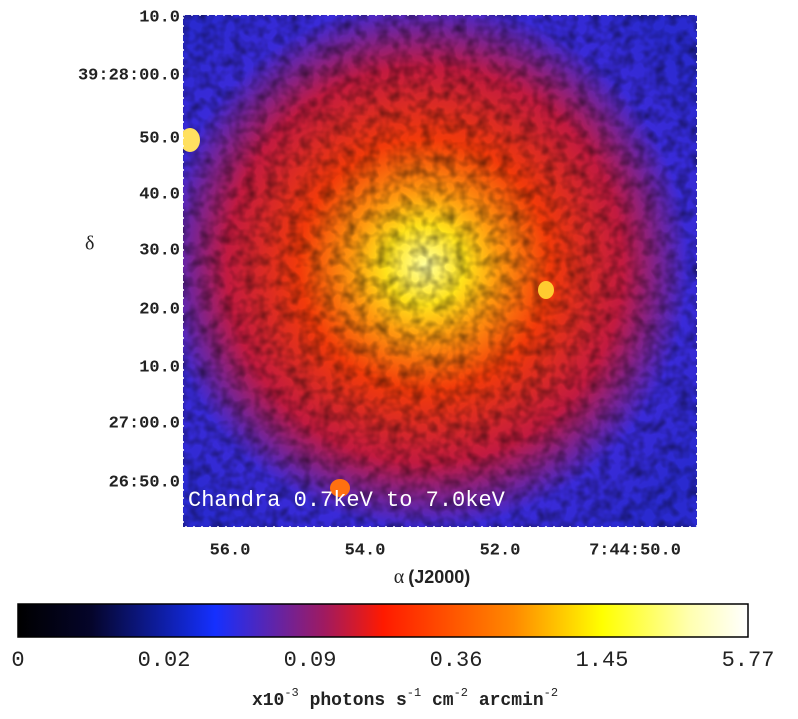 The height and width of the screenshot is (719, 798). I want to click on x-tick-label: 52.0, so click(500, 550).